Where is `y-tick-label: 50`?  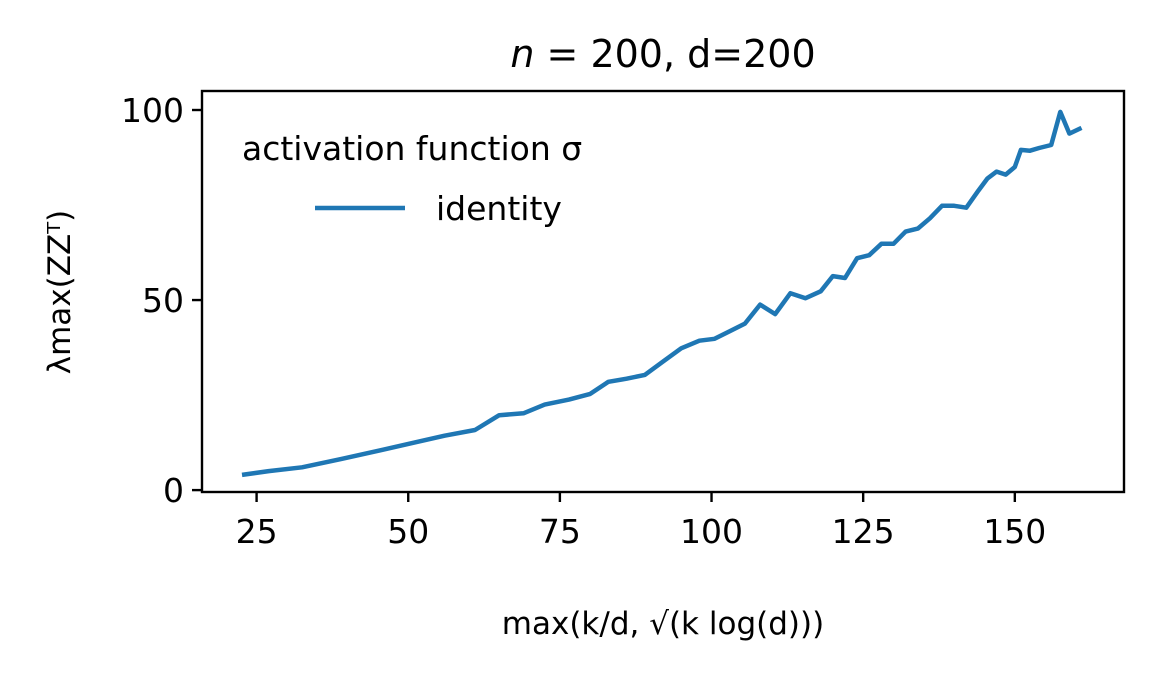 y-tick-label: 50 is located at coordinates (163, 300).